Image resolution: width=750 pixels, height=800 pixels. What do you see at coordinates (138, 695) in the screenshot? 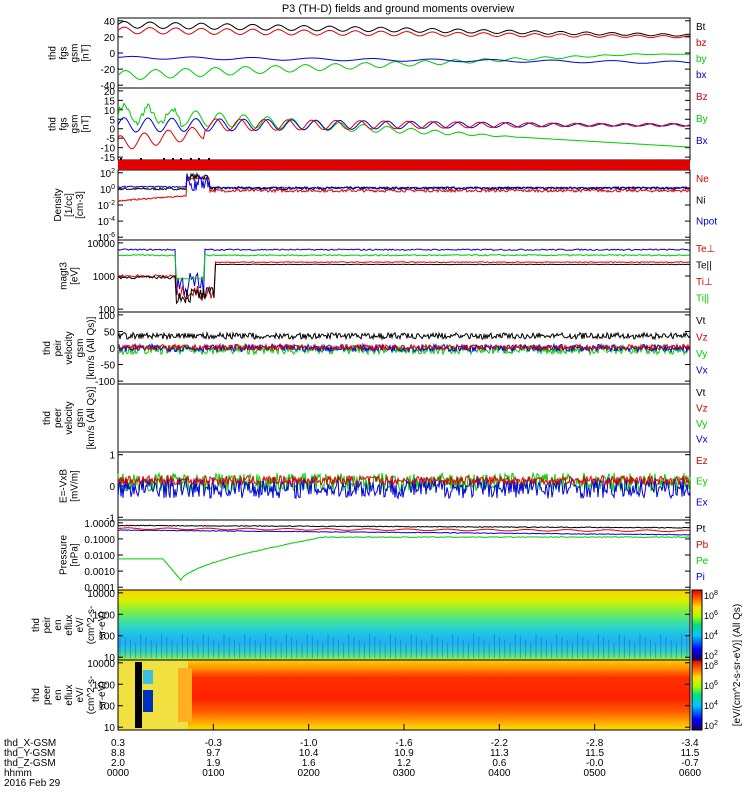
I see `spectrogram-gap` at bounding box center [138, 695].